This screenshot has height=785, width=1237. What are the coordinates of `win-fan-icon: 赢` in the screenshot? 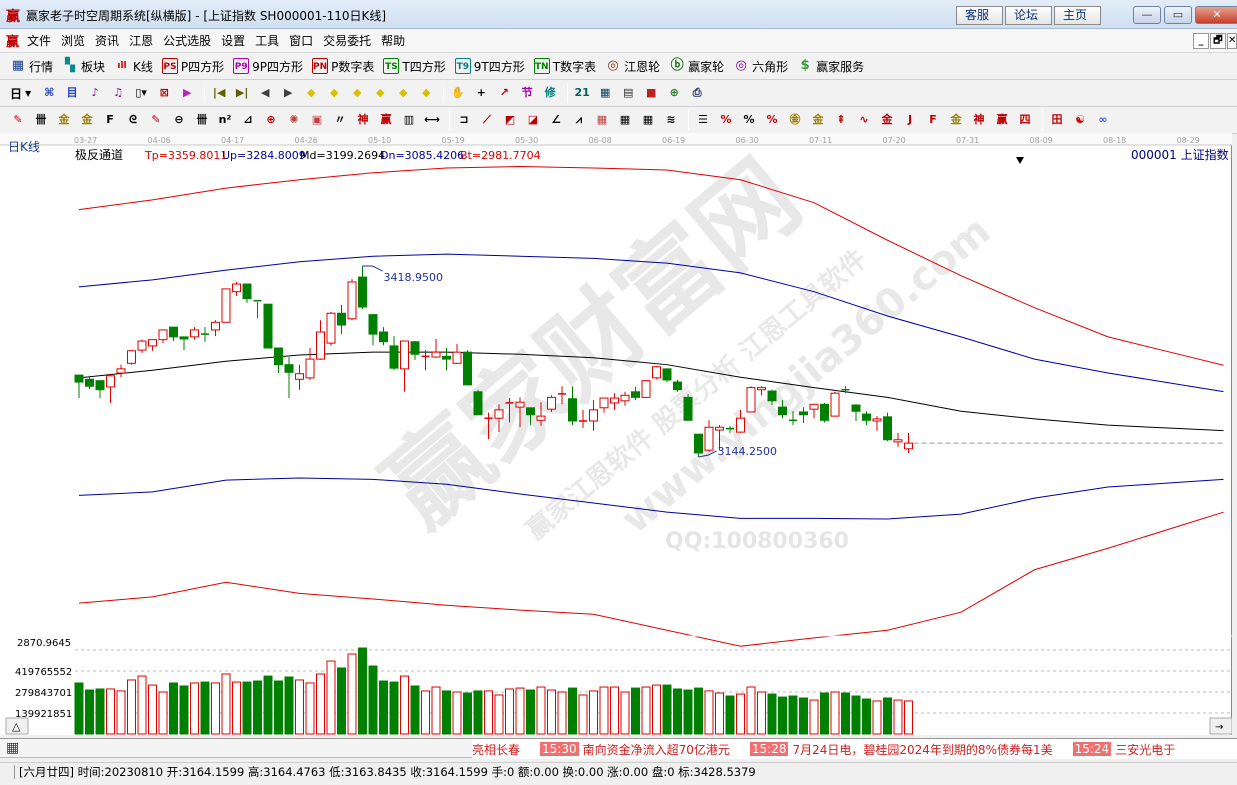 It's located at (1002, 119).